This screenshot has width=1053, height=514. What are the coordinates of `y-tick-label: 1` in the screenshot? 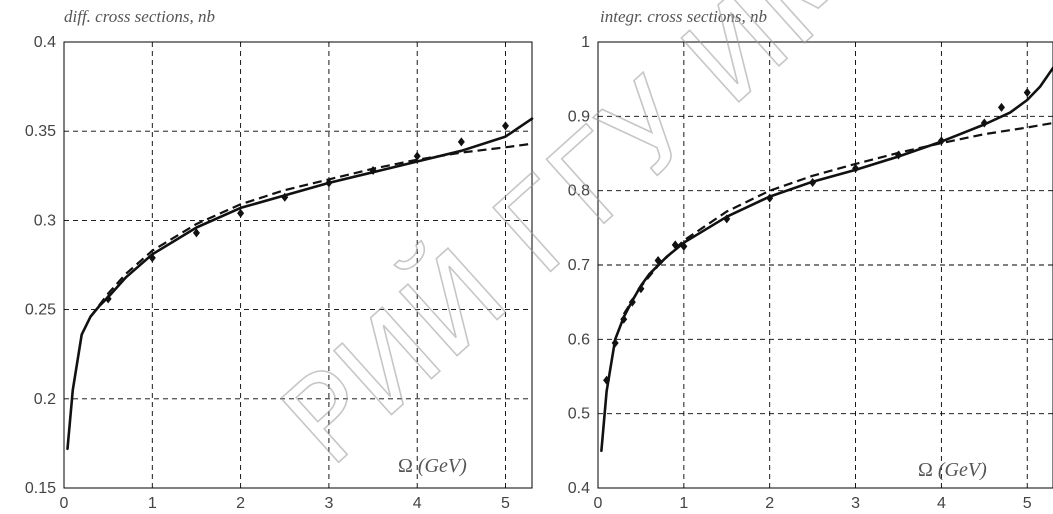 It's located at (585, 42).